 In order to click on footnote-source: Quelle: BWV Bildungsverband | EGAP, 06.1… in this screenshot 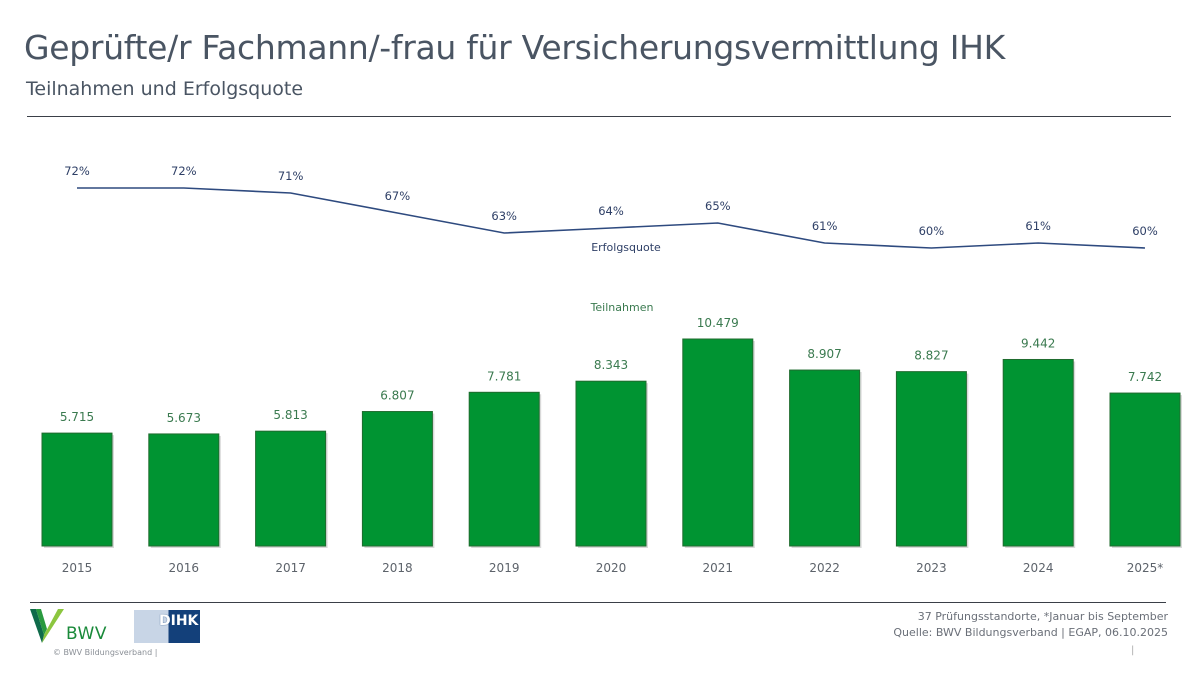, I will do `click(1030, 632)`.